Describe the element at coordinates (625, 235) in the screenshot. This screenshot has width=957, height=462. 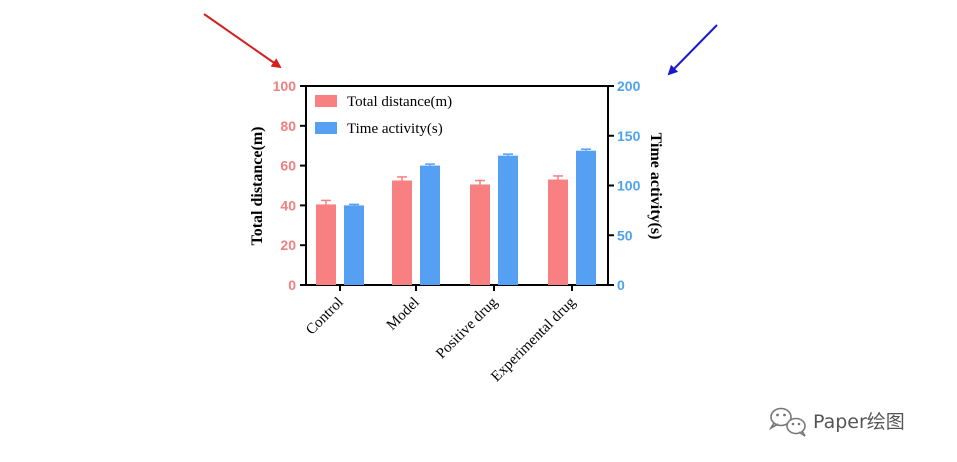
I see `right-tick-label: 50` at that location.